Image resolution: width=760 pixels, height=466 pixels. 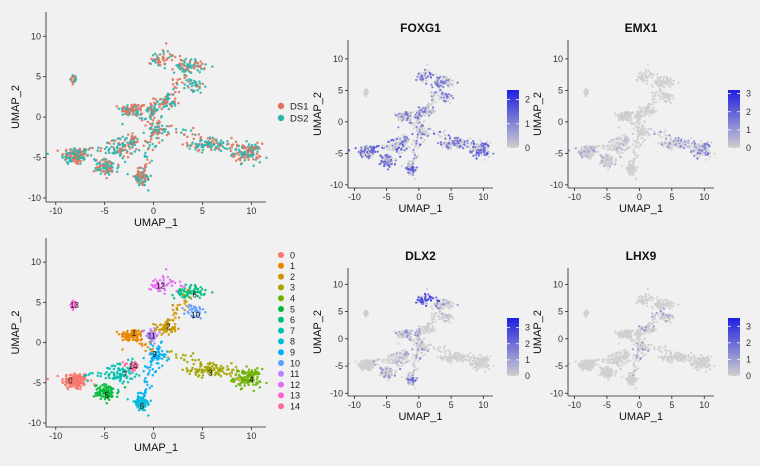 I want to click on x-tick-label: 0, so click(x=639, y=197).